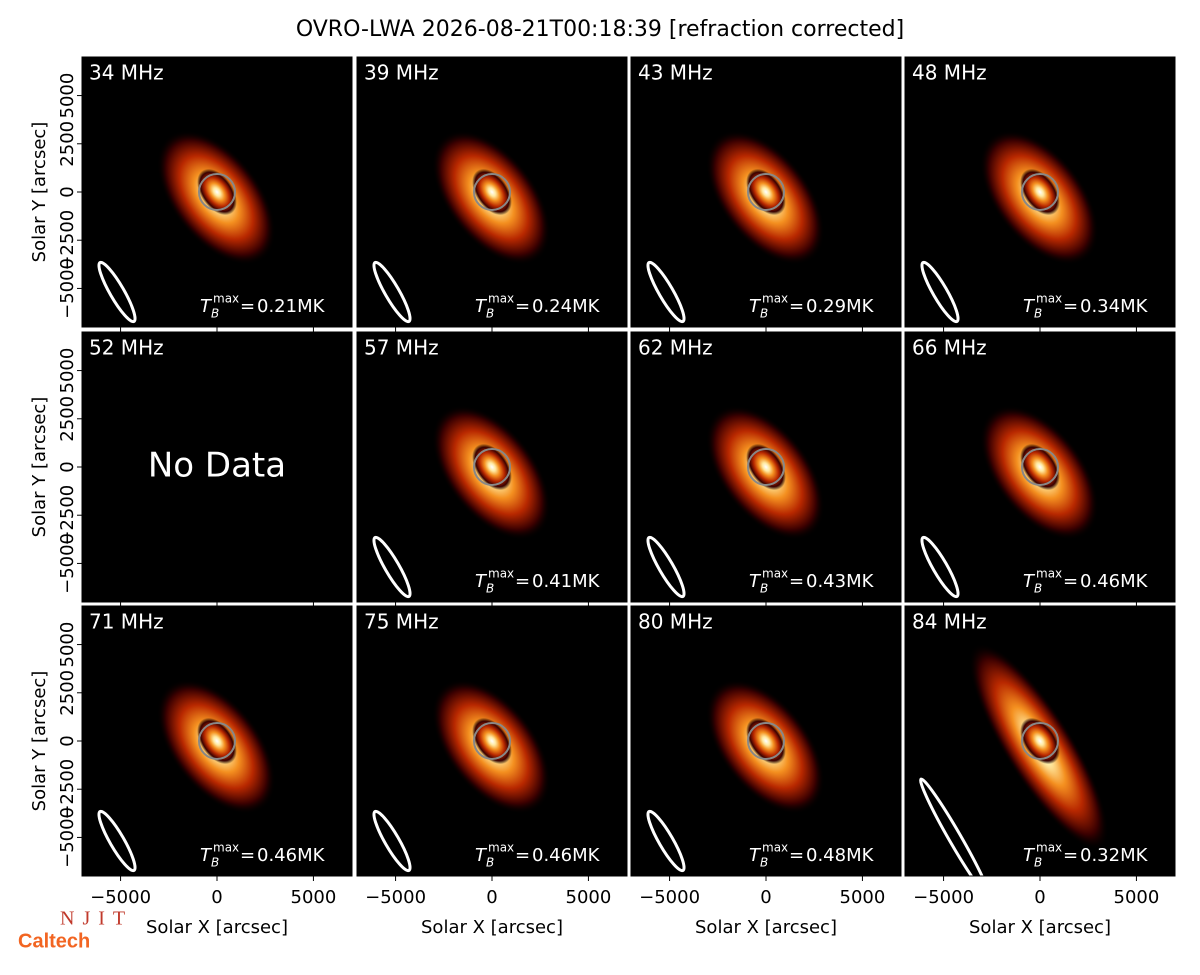 The height and width of the screenshot is (975, 1200). Describe the element at coordinates (675, 348) in the screenshot. I see `frequency-label: 62 MHz` at that location.